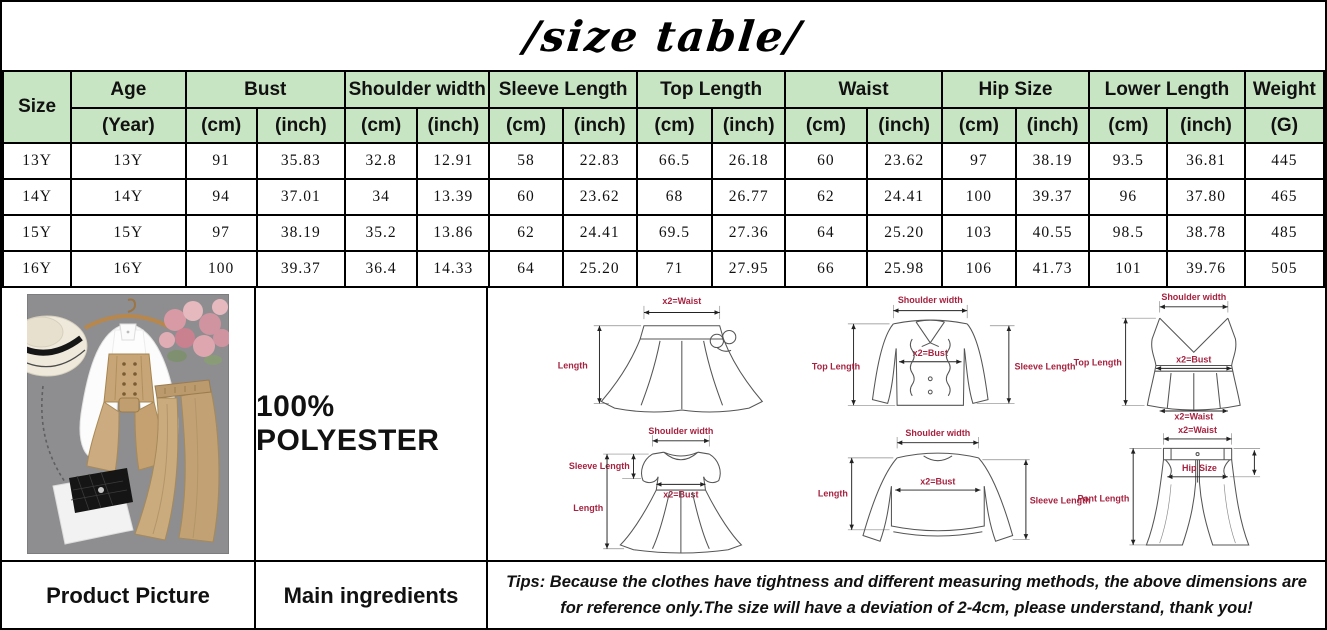 The height and width of the screenshot is (630, 1327). Describe the element at coordinates (221, 233) in the screenshot. I see `size-table-cell: 97` at that location.